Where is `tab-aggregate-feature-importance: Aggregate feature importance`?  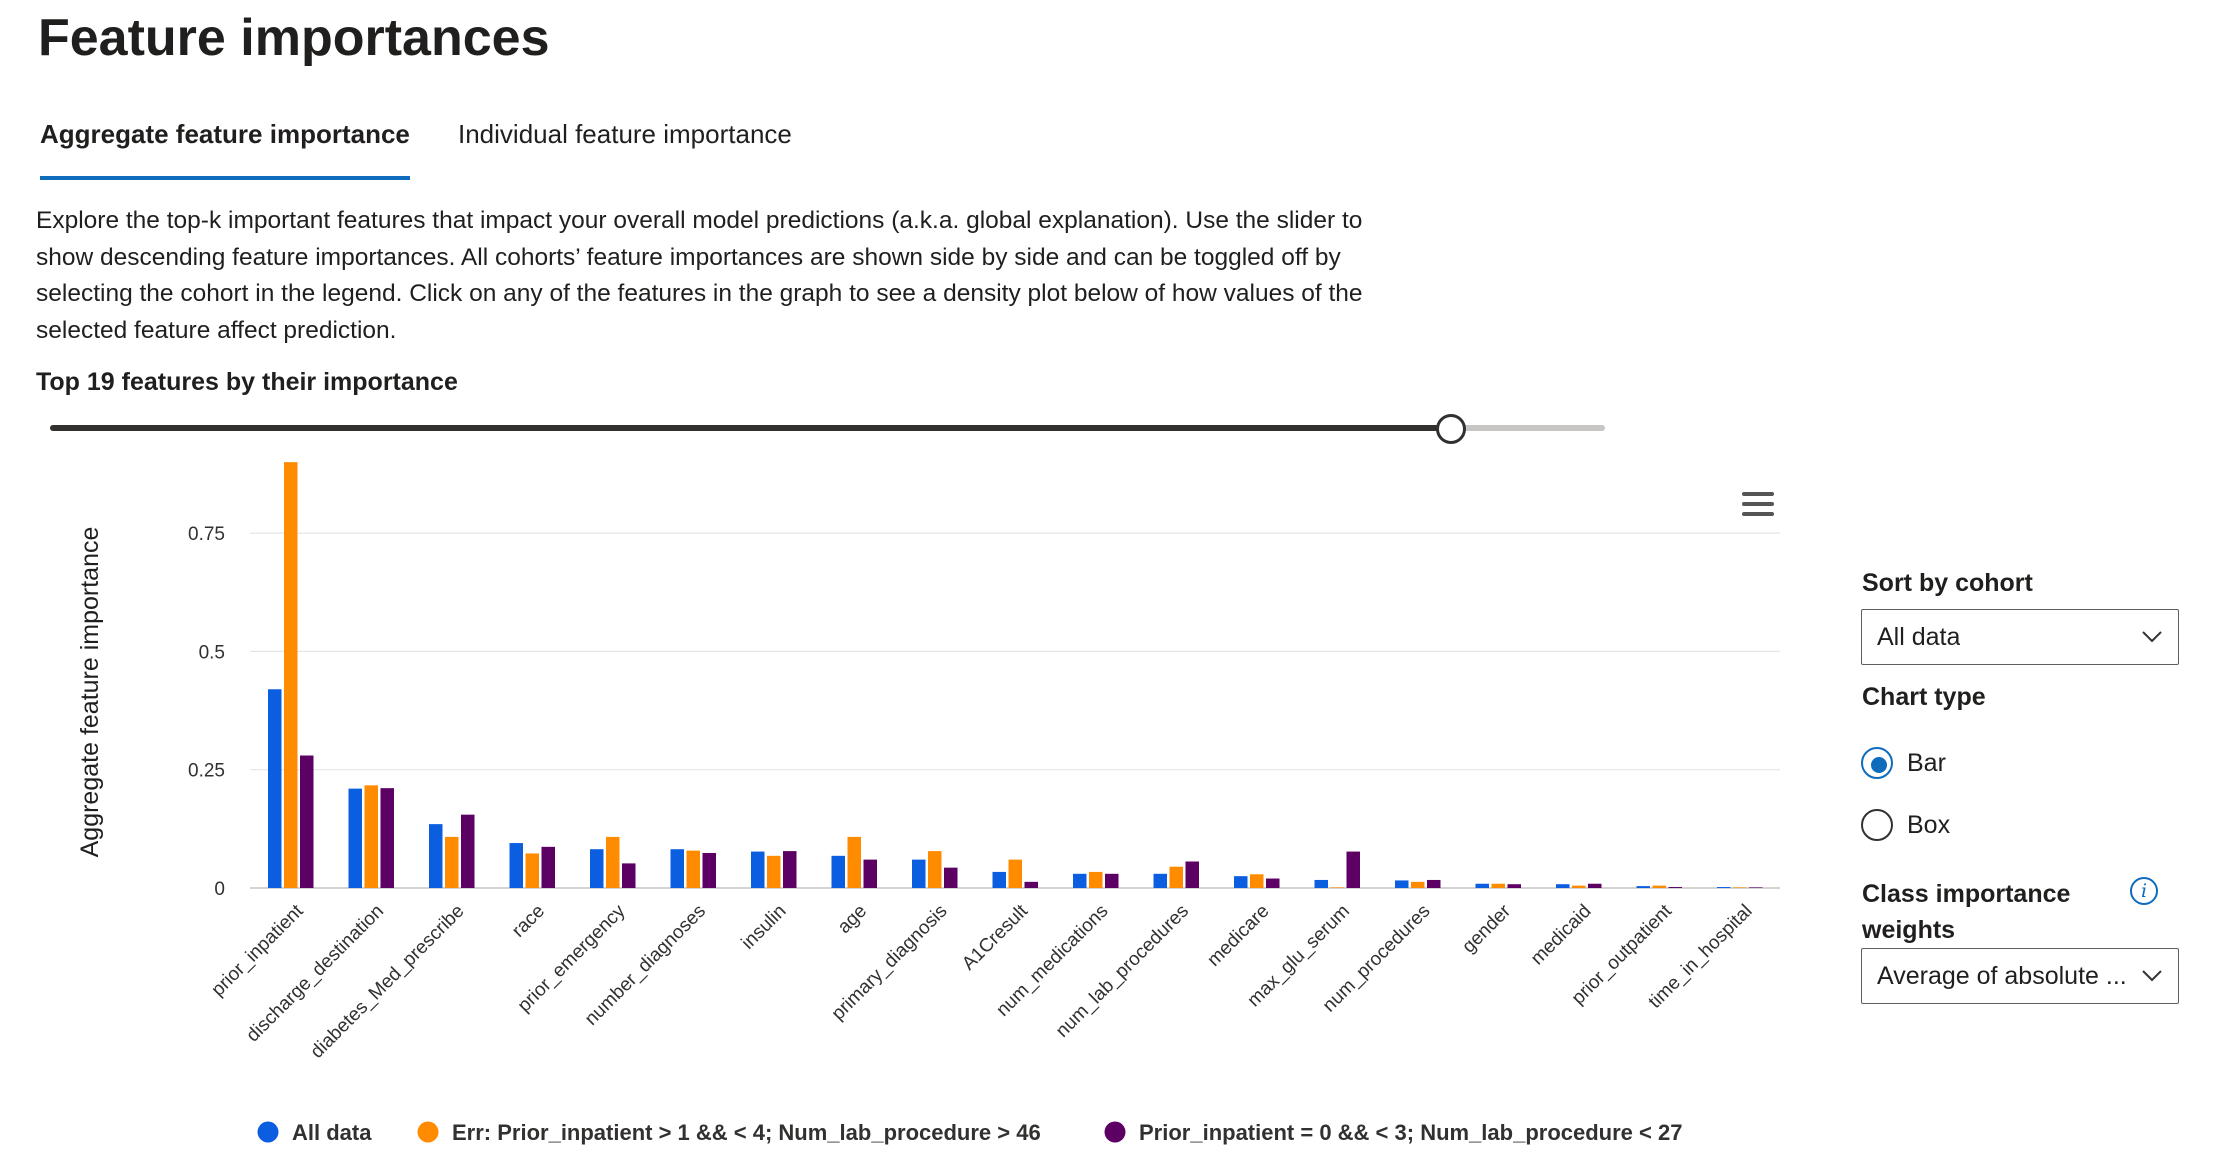
tab-aggregate-feature-importance: Aggregate feature importance is located at coordinates (225, 146).